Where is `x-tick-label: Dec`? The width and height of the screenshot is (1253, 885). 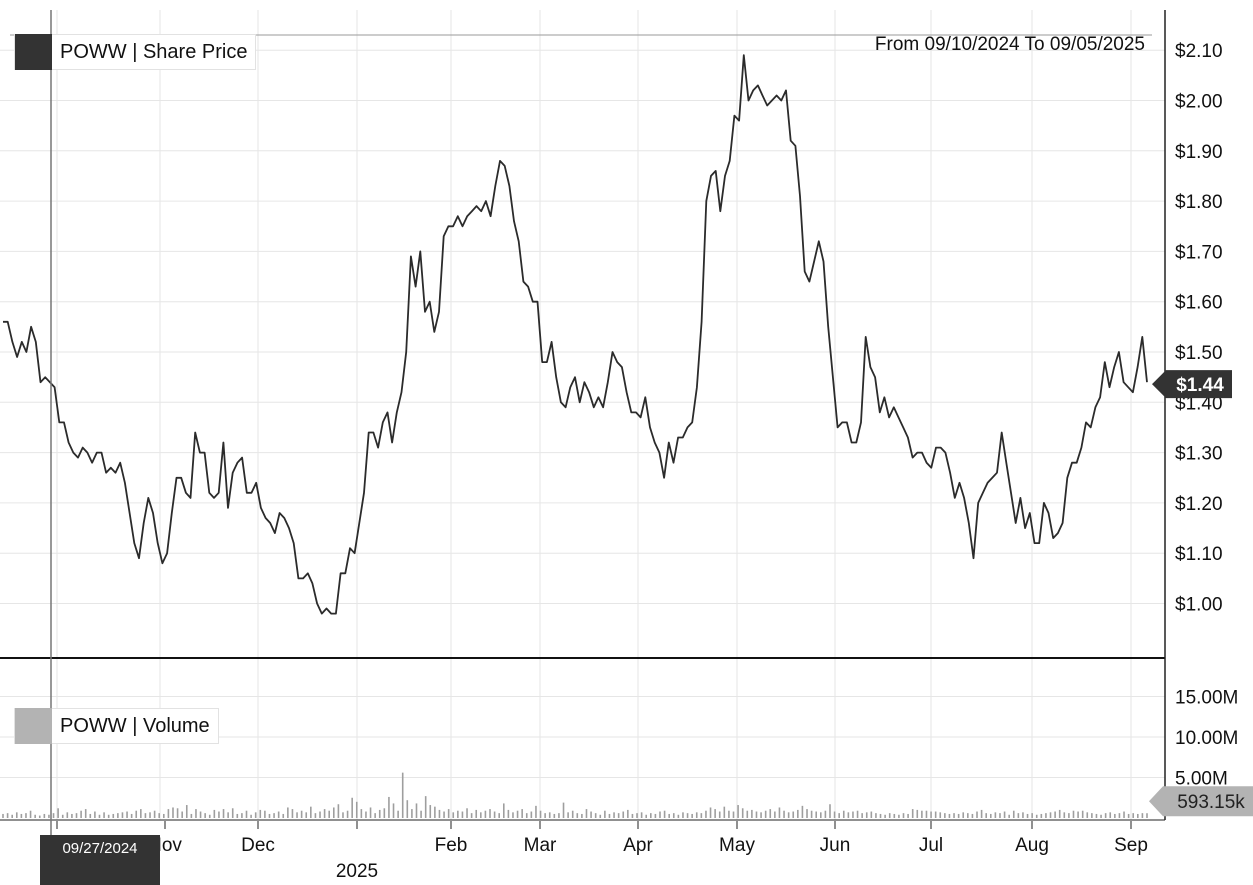 x-tick-label: Dec is located at coordinates (258, 845).